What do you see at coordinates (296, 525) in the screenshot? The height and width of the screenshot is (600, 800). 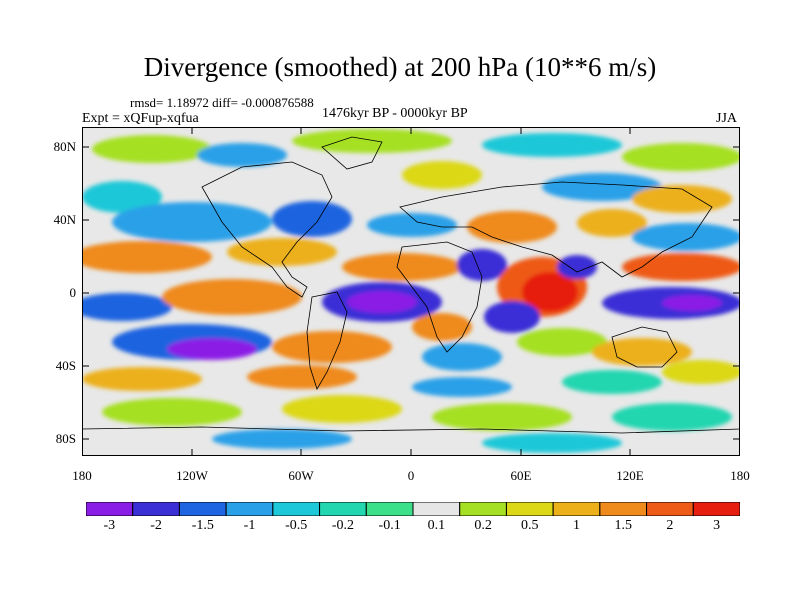 I see `colorbar-label: -0.5` at bounding box center [296, 525].